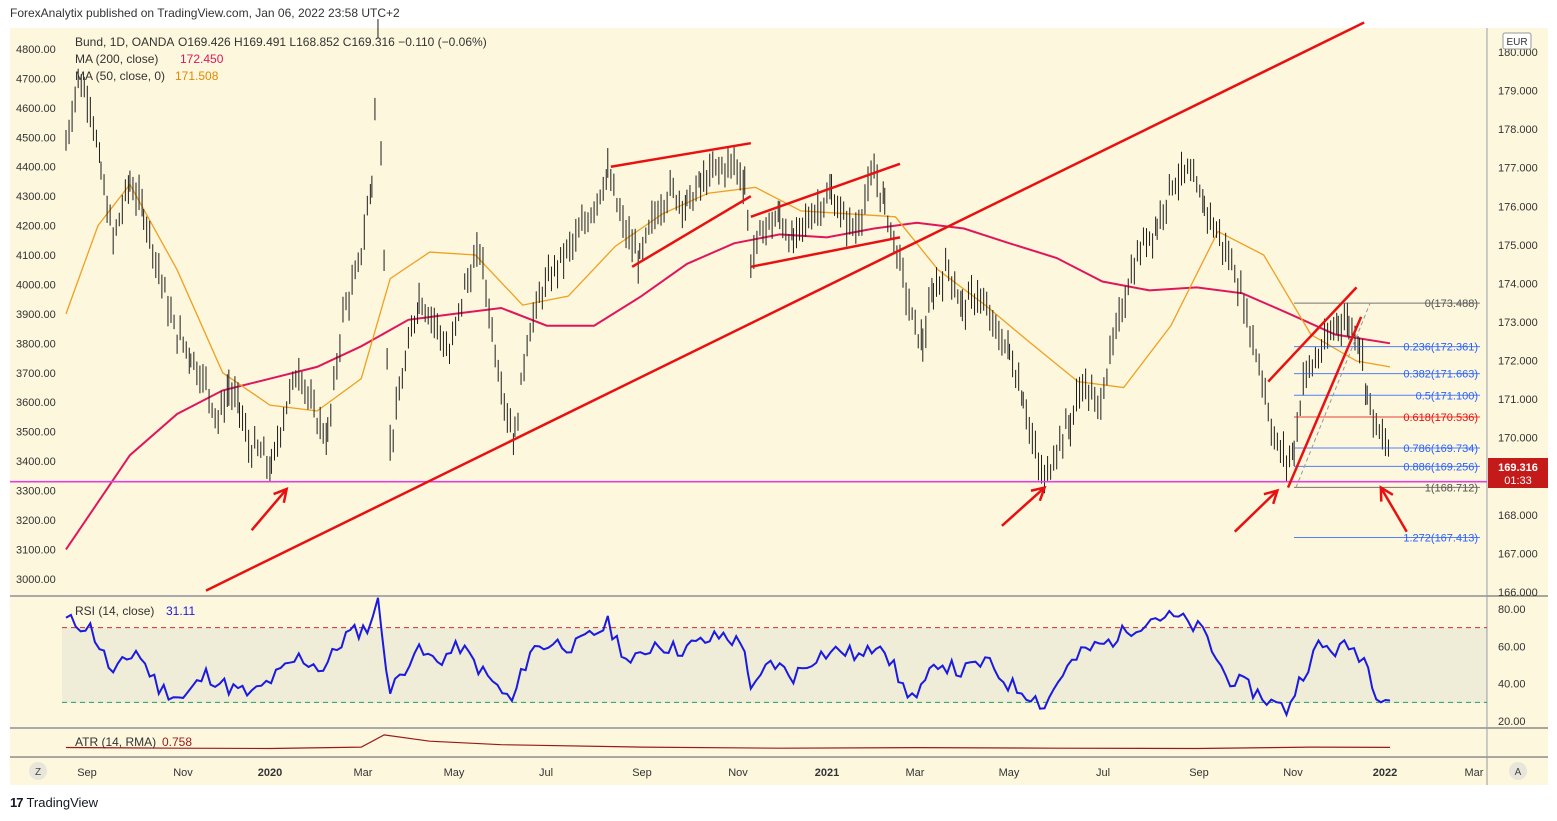 This screenshot has height=821, width=1557. What do you see at coordinates (36, 550) in the screenshot?
I see `left-axis-tick: 3100.00` at bounding box center [36, 550].